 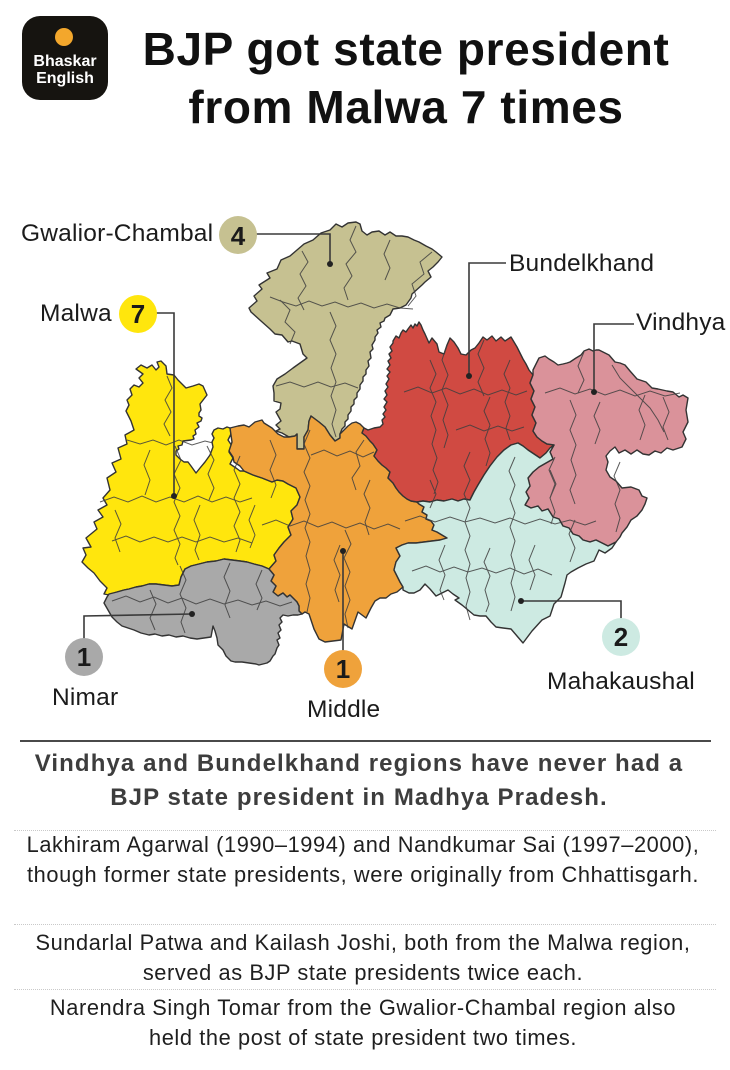 I want to click on svg-text: 2, so click(x=621, y=637).